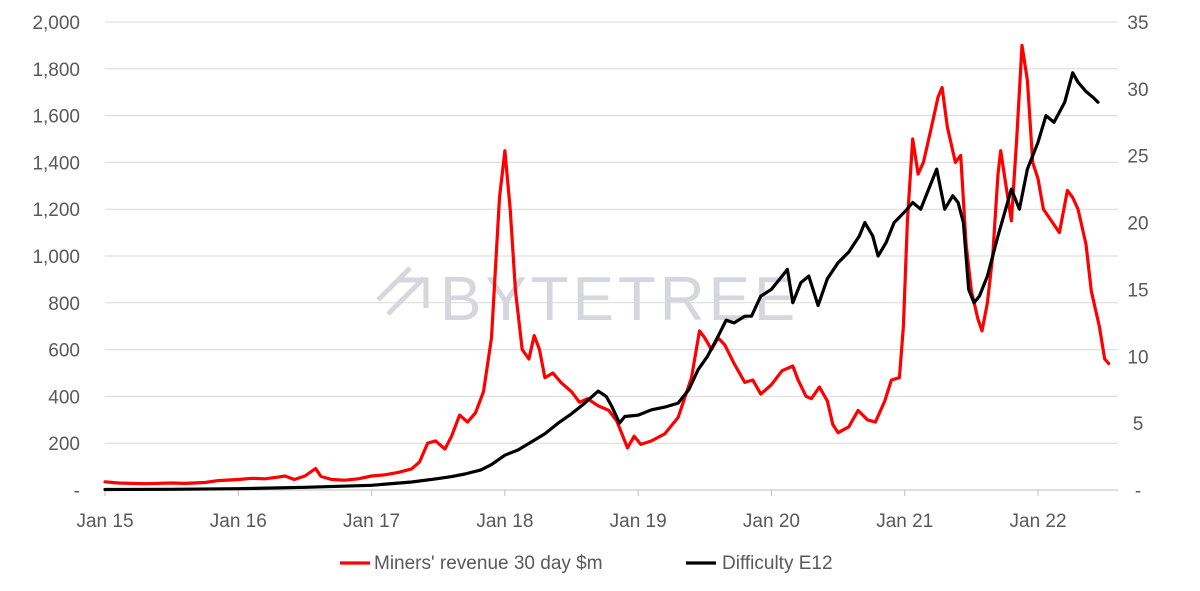 This screenshot has height=591, width=1200. I want to click on right-y-tick-label: -, so click(1138, 491).